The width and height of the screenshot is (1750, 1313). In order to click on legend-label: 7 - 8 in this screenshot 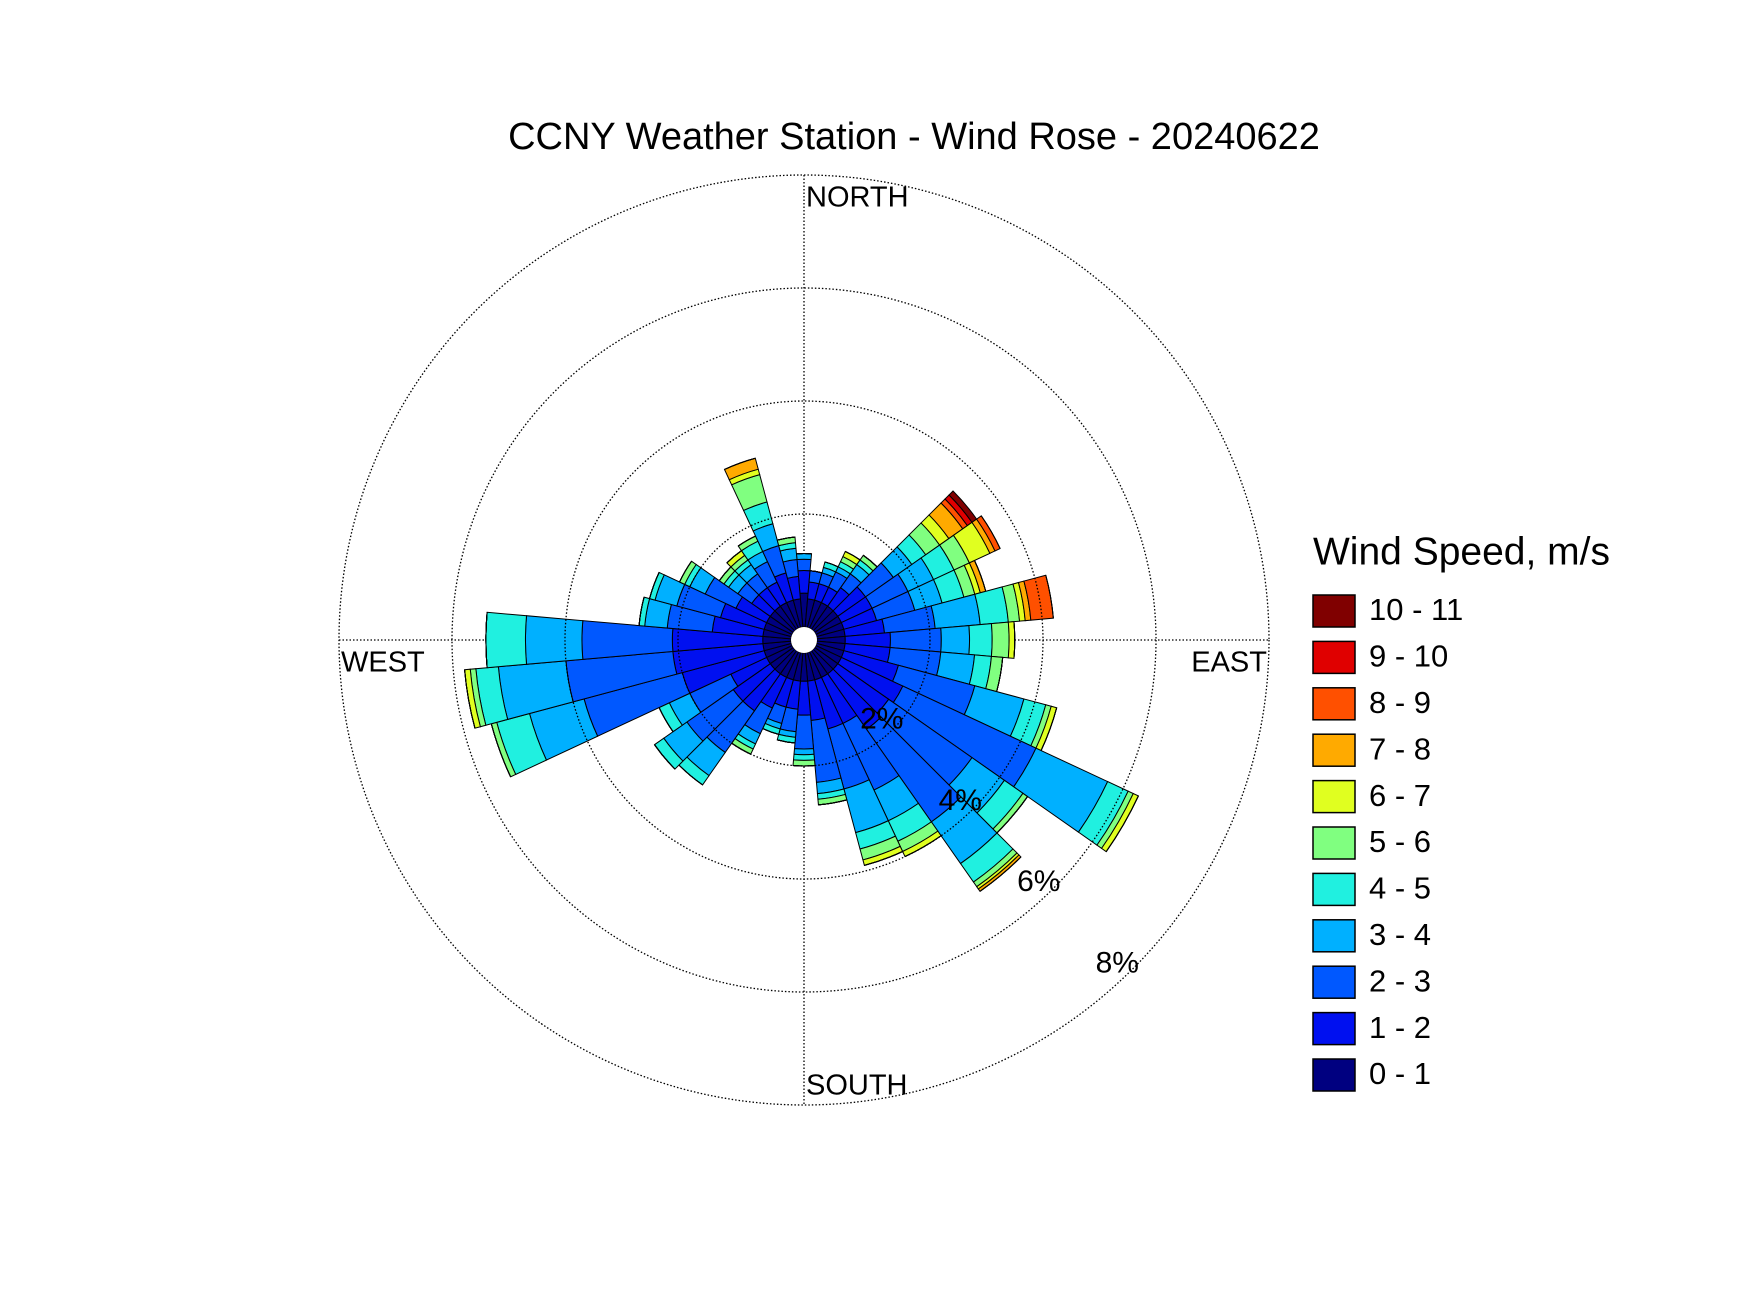, I will do `click(1400, 748)`.